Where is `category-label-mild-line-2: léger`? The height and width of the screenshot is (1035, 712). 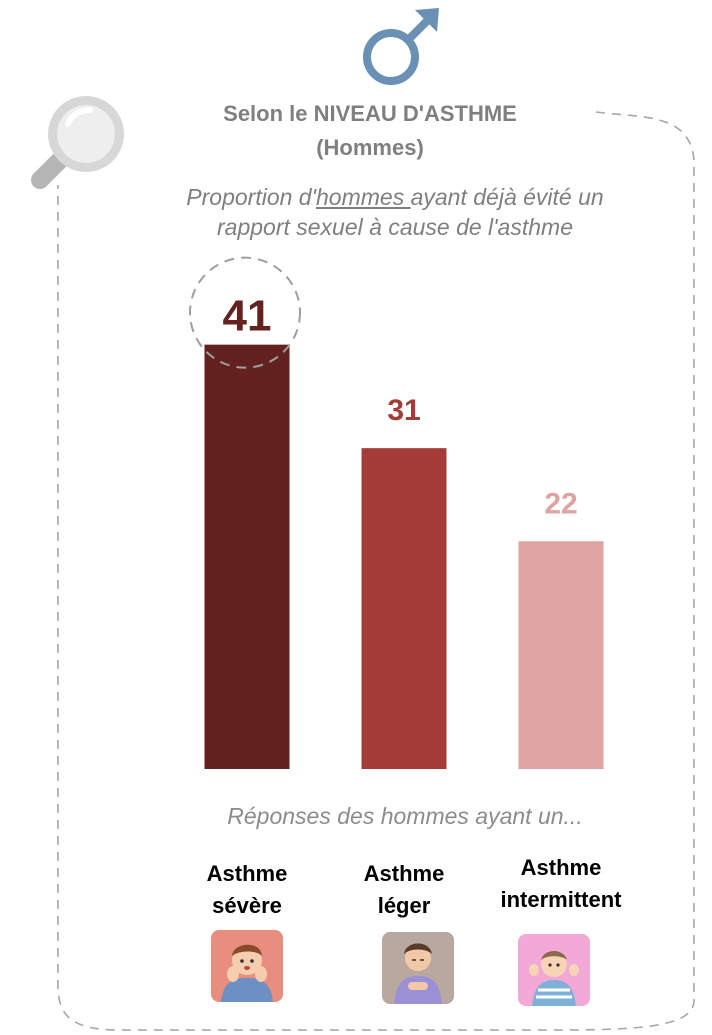
category-label-mild-line-2: léger is located at coordinates (404, 905).